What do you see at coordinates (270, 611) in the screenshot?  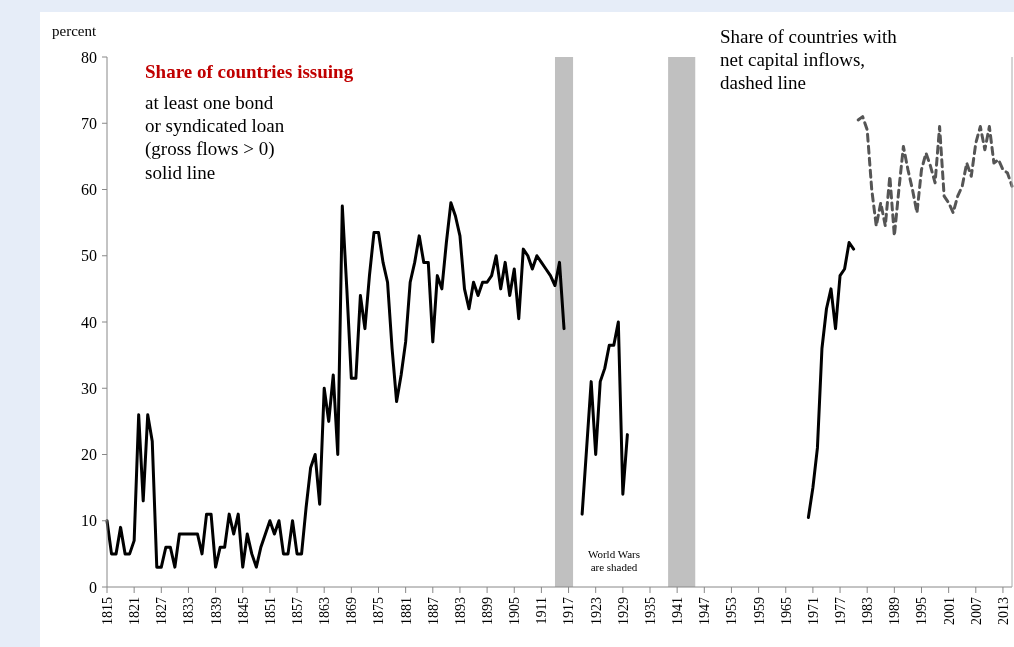 I see `x-tick-label: 1851` at bounding box center [270, 611].